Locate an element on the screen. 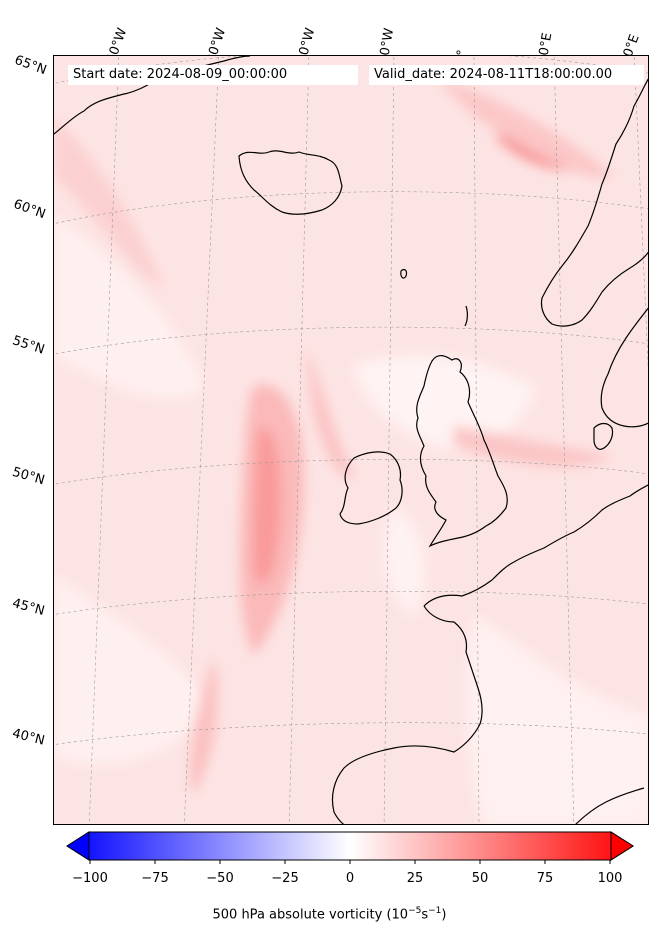 Image resolution: width=659 pixels, height=936 pixels. iceland-coast is located at coordinates (290, 182).